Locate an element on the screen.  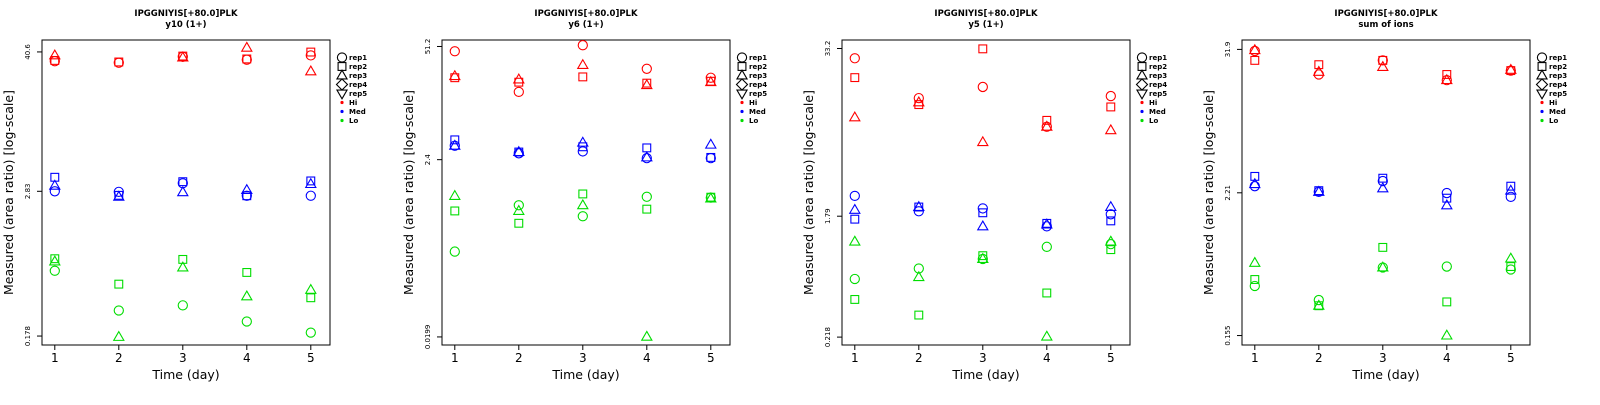
x-tick-label: 4 is located at coordinates (247, 358).